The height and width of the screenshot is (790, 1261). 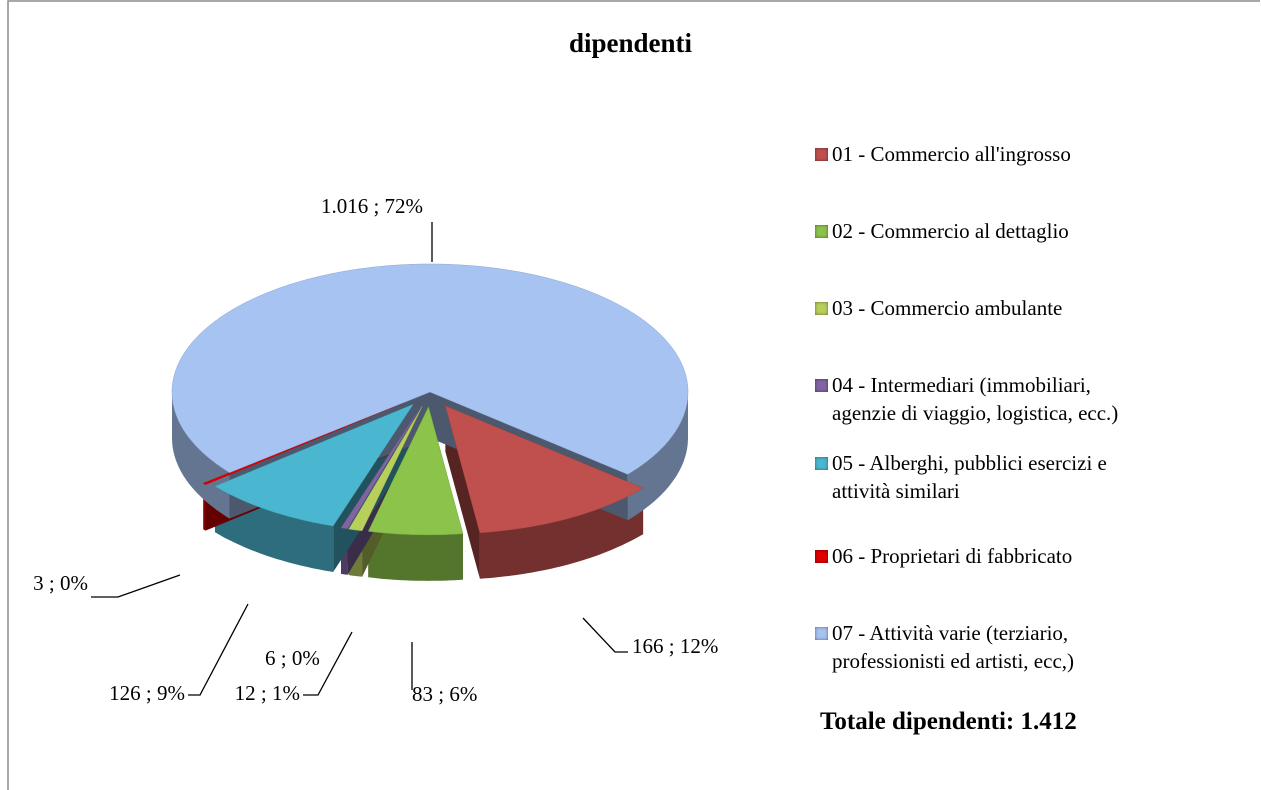 What do you see at coordinates (947, 308) in the screenshot?
I see `legend-label: 03 - Commercio ambulante` at bounding box center [947, 308].